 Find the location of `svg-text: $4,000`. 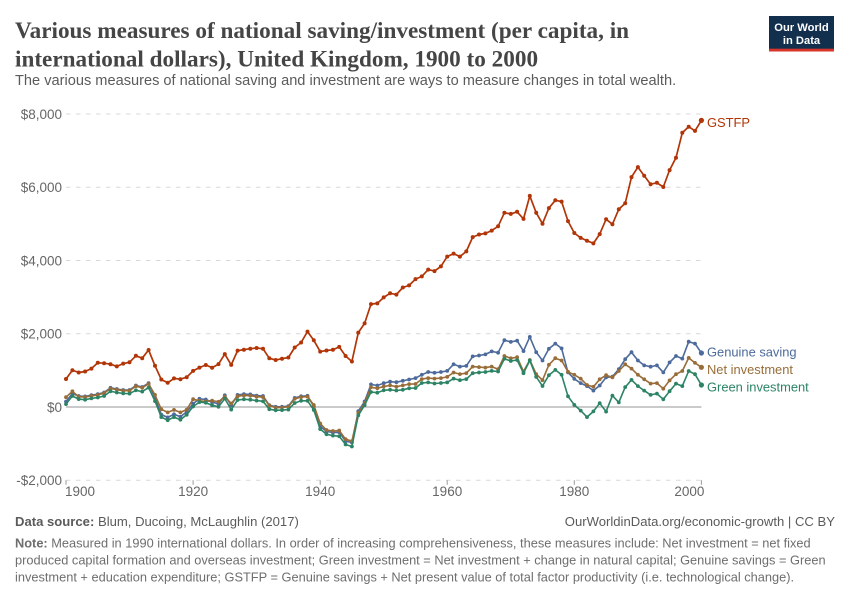

svg-text: $4,000 is located at coordinates (41, 260).